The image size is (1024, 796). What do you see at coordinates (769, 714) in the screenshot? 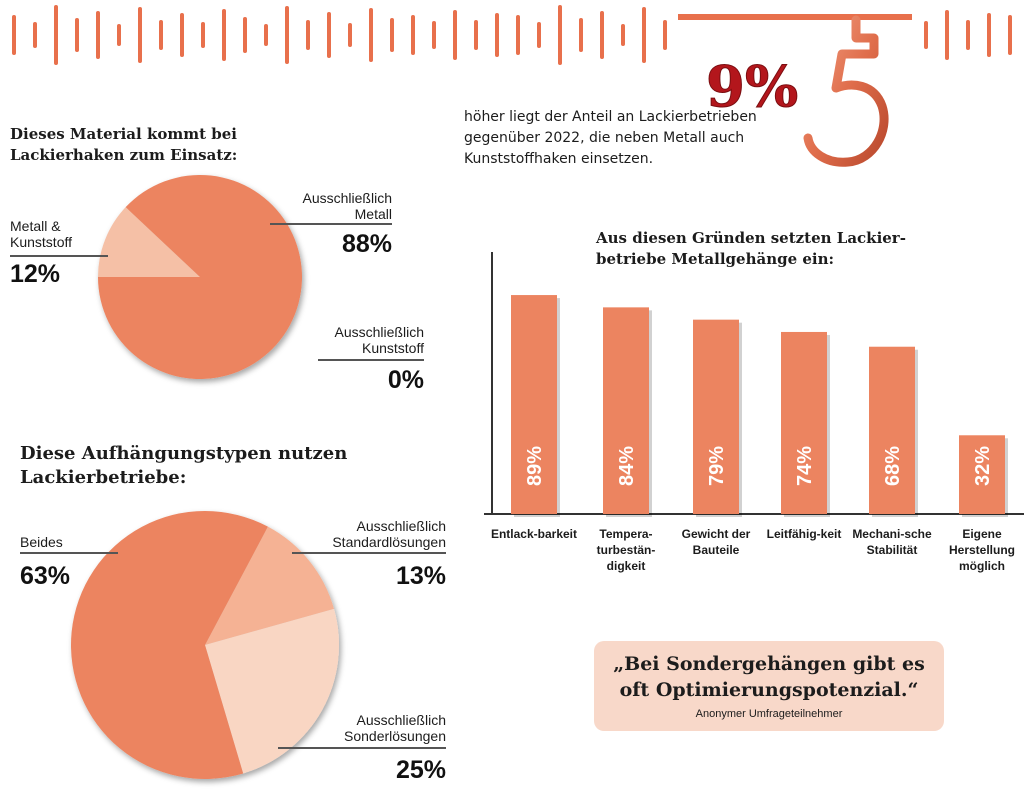
I see `quote-source: Anonymer Umfrageteilnehmer` at bounding box center [769, 714].